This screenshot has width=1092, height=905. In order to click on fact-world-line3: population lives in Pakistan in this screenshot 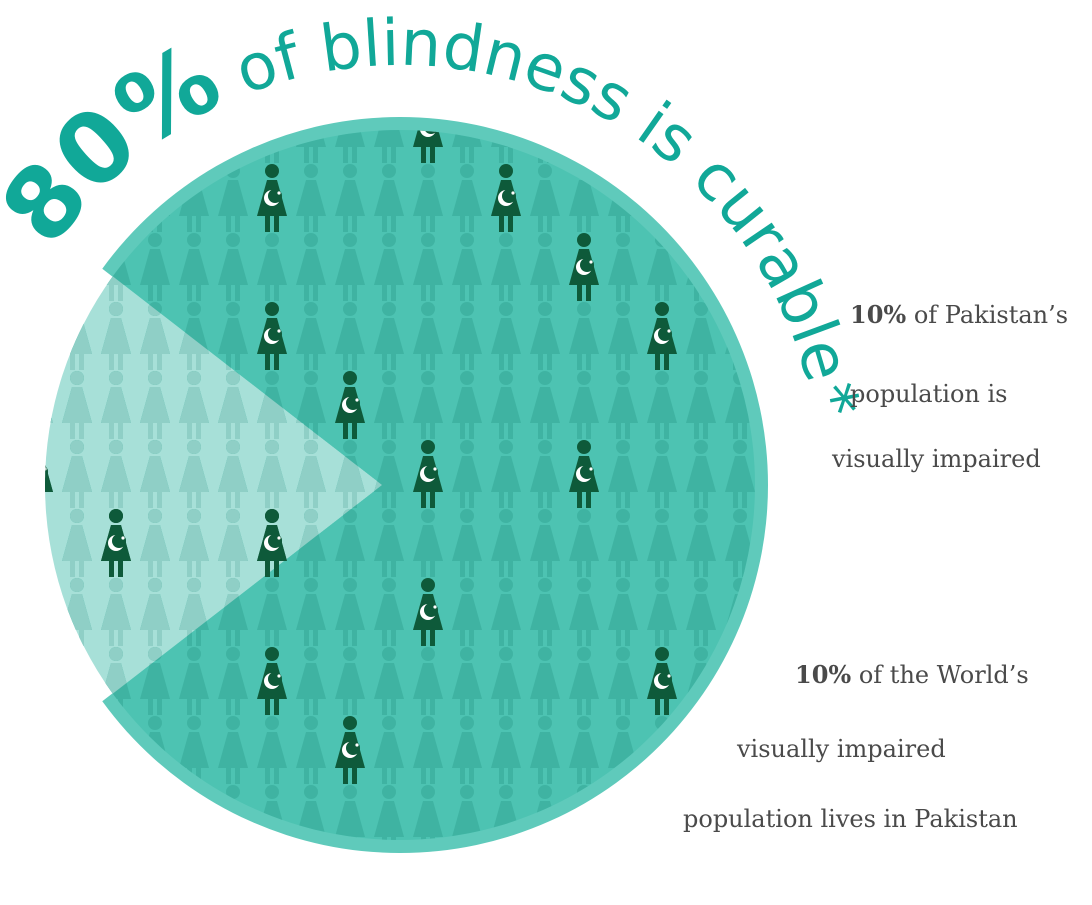, I will do `click(850, 819)`.